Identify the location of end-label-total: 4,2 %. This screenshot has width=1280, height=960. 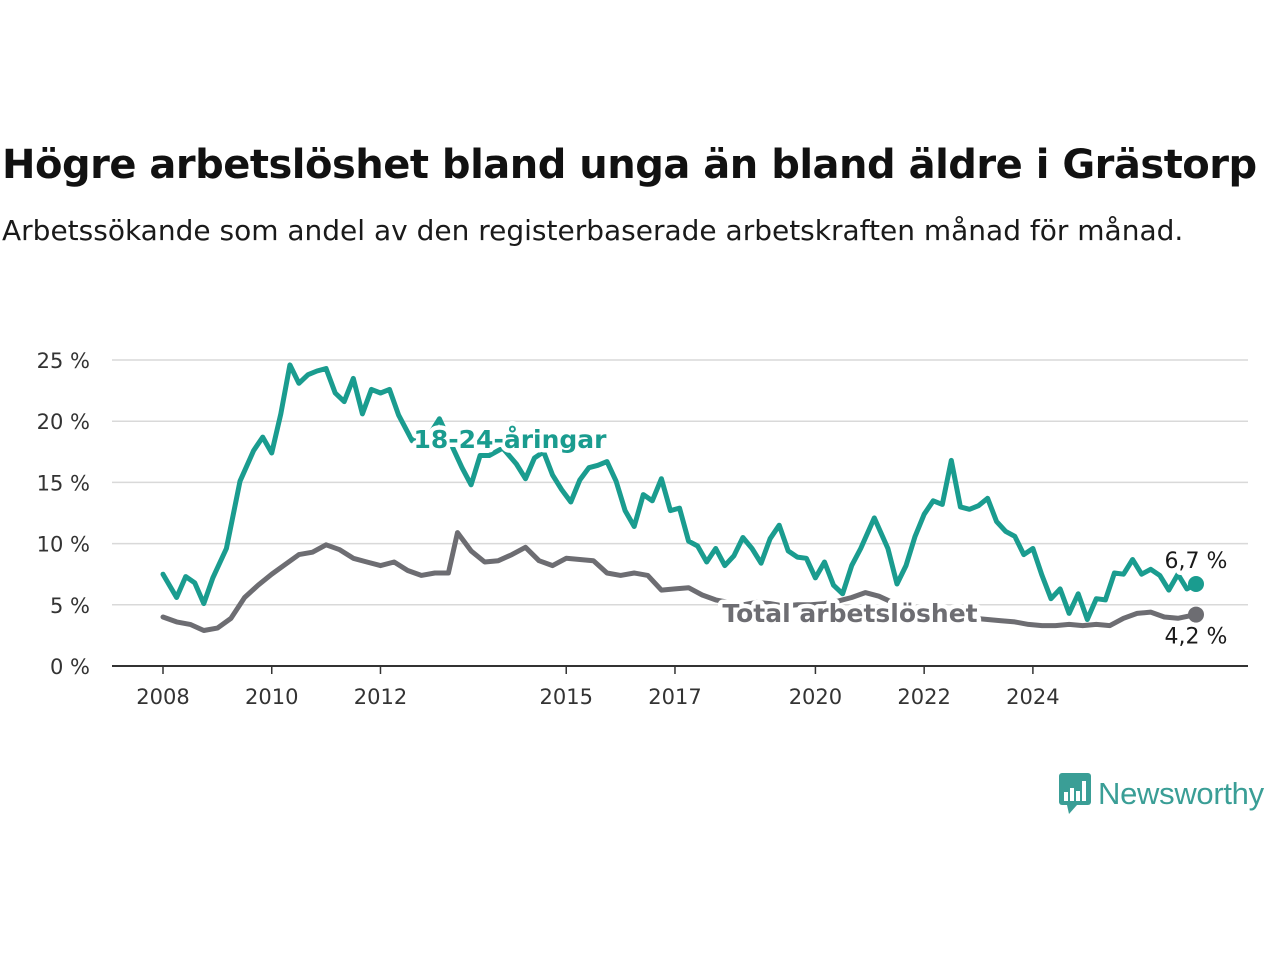
(1196, 637).